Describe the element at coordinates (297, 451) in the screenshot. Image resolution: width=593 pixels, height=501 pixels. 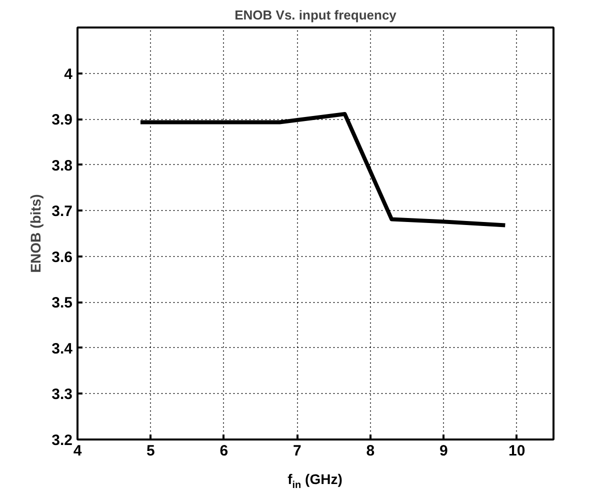
I see `x-tick-label: 7` at that location.